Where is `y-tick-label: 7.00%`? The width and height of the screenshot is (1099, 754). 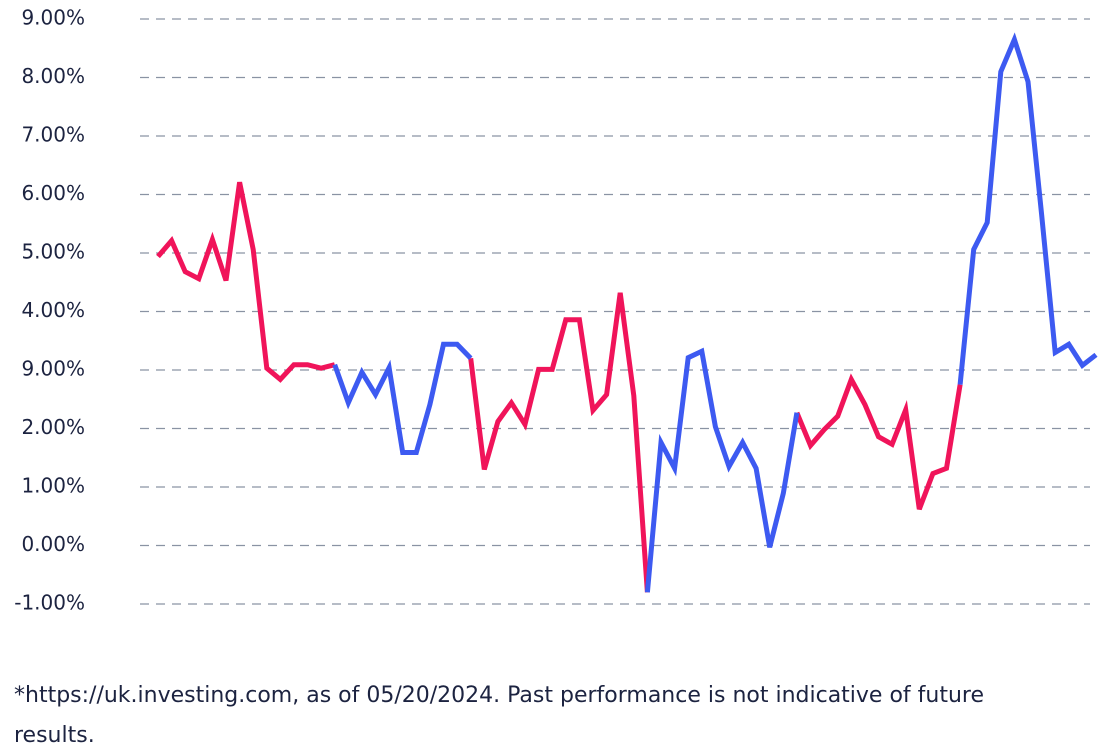
y-tick-label: 7.00% is located at coordinates (53, 135).